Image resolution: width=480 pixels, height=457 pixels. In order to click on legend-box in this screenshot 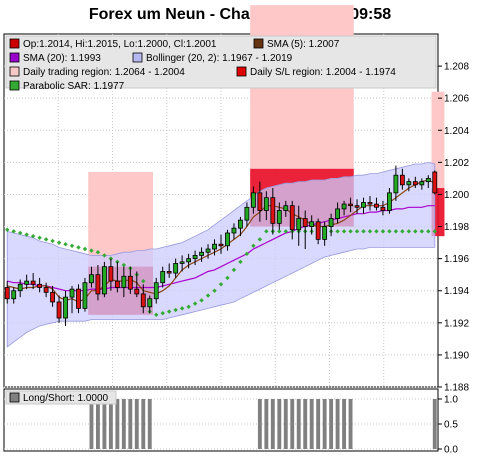, I will do `click(221, 62)`.